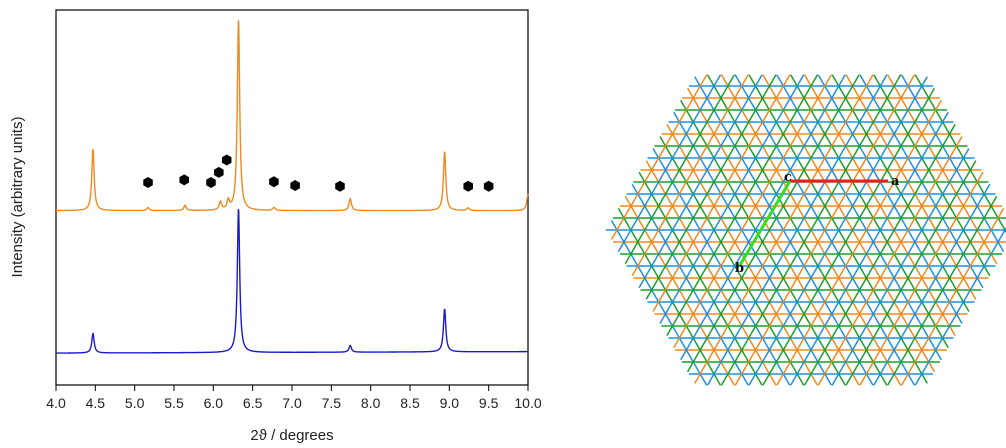 Image resolution: width=1006 pixels, height=448 pixels. I want to click on x-ticks: 4.0 4.5 5.0 5.5 6.0 6.5 7.0 7.5 8.0 8.5 9.0 9.5 10.0, so click(294, 398).